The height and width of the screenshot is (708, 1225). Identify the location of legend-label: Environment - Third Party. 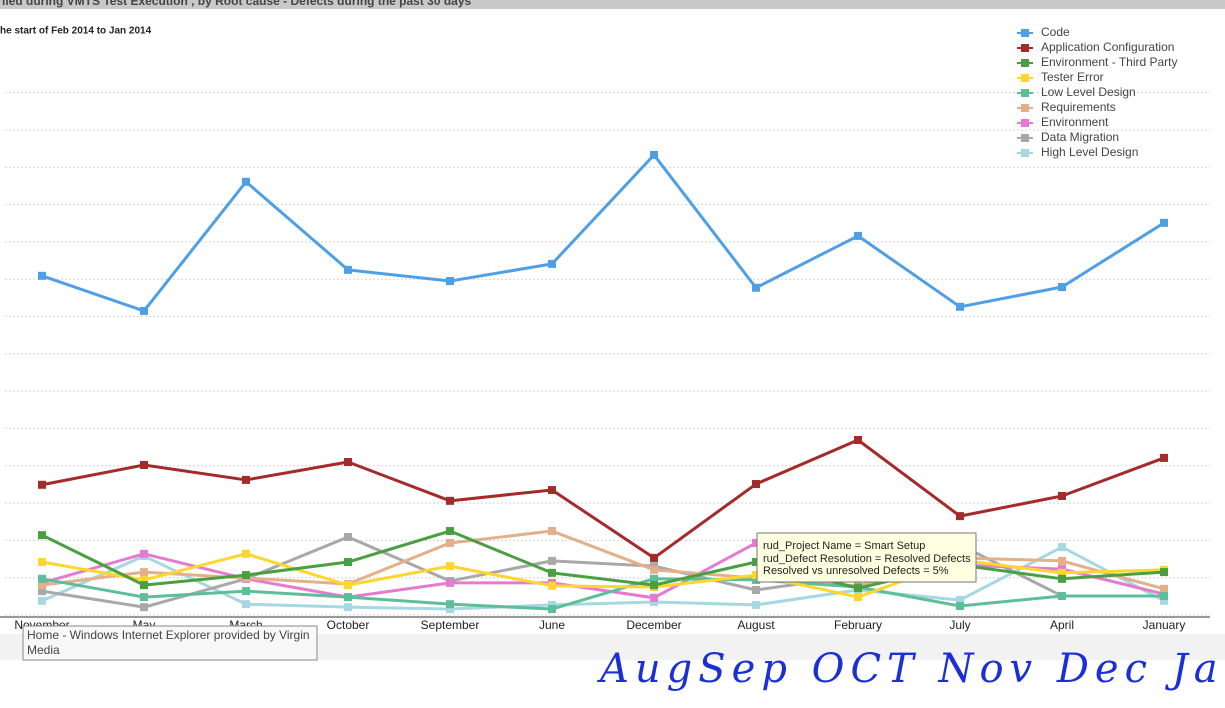
(1109, 62).